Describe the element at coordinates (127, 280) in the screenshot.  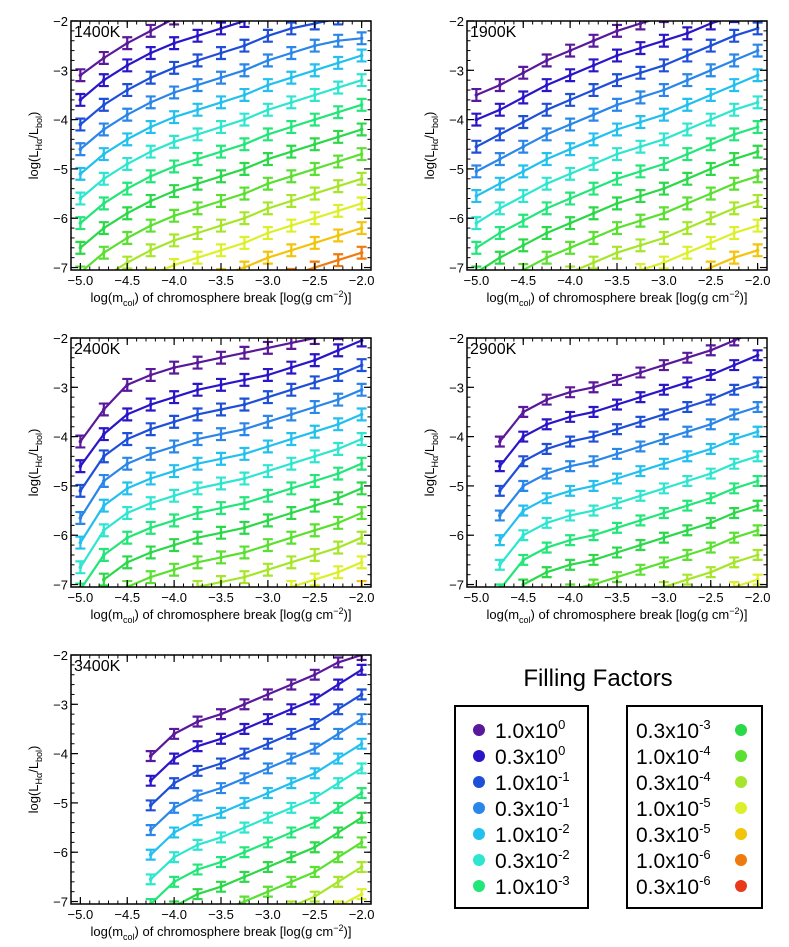
I see `x-tick-label: −4.5` at that location.